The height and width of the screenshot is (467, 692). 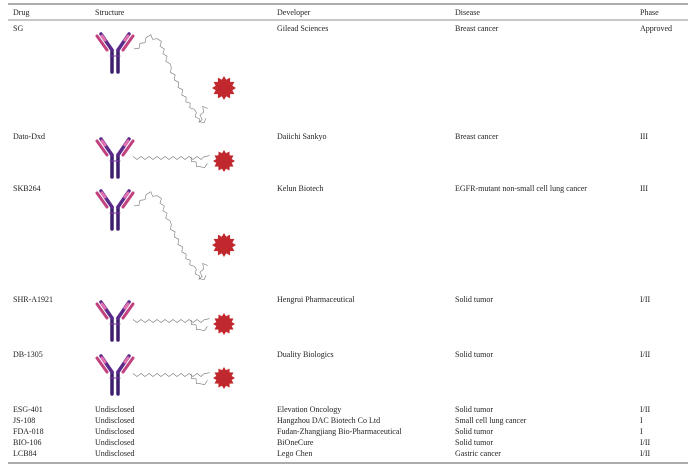 What do you see at coordinates (309, 409) in the screenshot?
I see `cell-developer: Elevation Oncology` at bounding box center [309, 409].